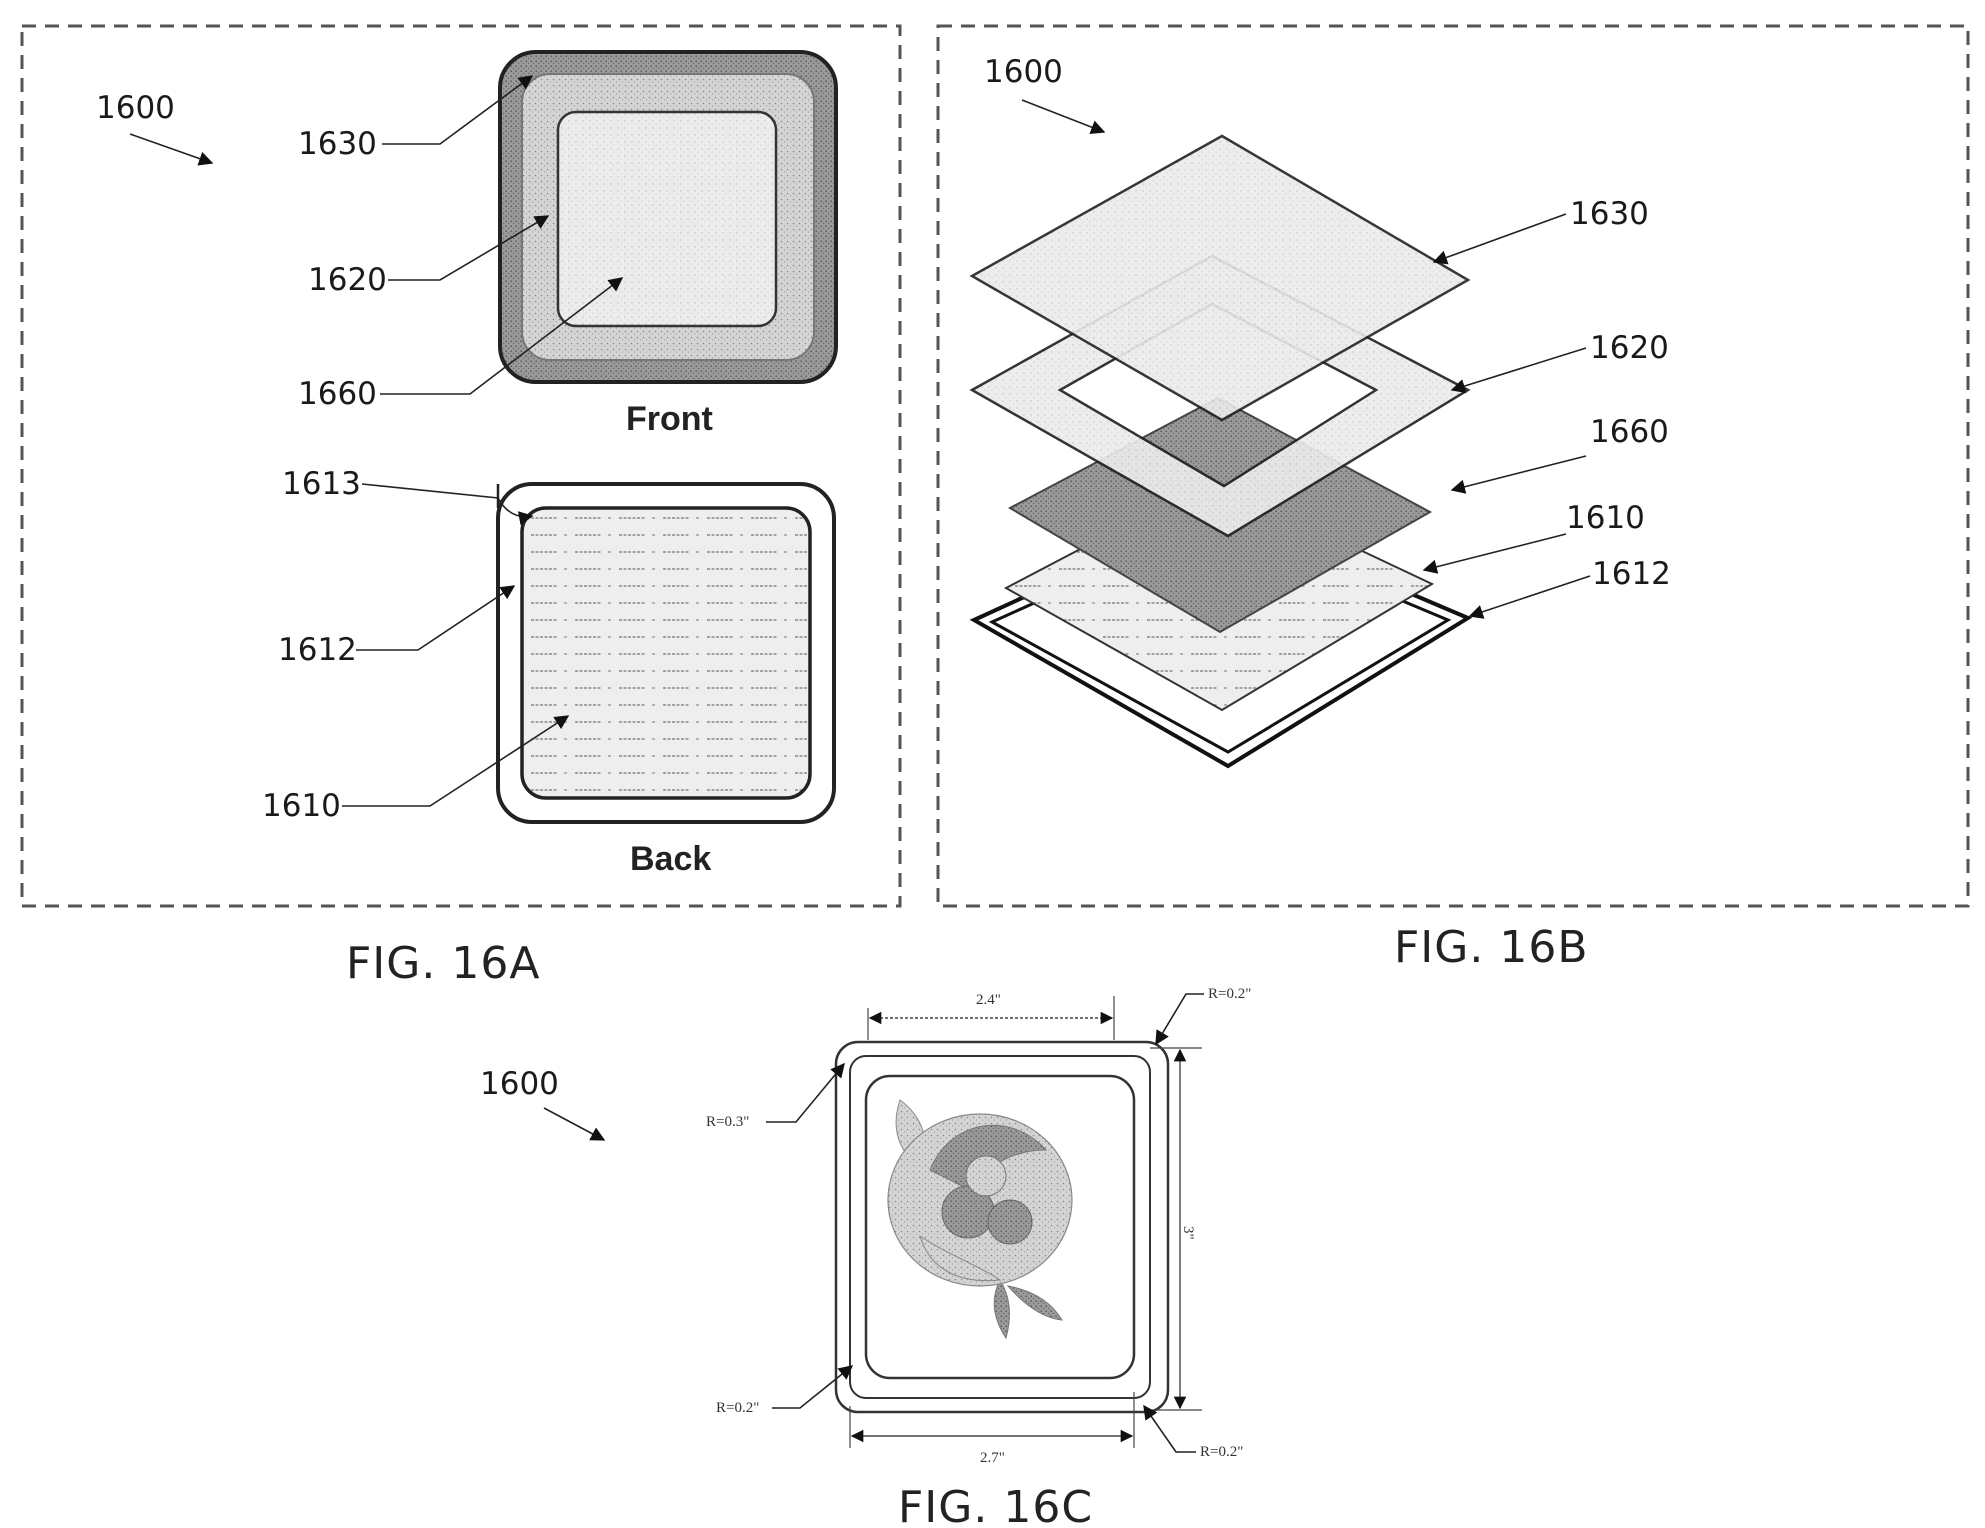 This screenshot has height=1528, width=1985. I want to click on dim-height: 3", so click(1188, 1233).